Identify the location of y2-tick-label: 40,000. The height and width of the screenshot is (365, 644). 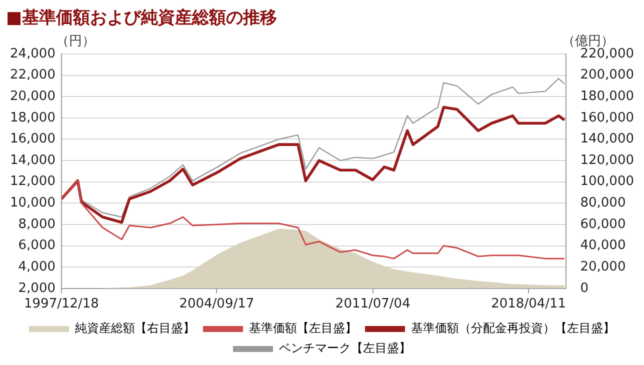
(603, 246).